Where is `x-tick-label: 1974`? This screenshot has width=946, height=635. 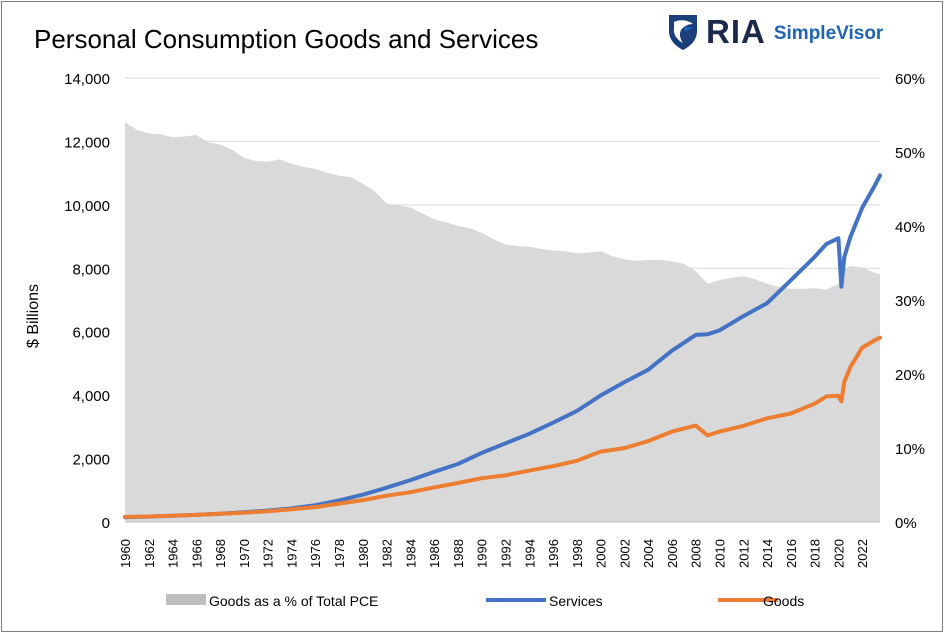 x-tick-label: 1974 is located at coordinates (291, 553).